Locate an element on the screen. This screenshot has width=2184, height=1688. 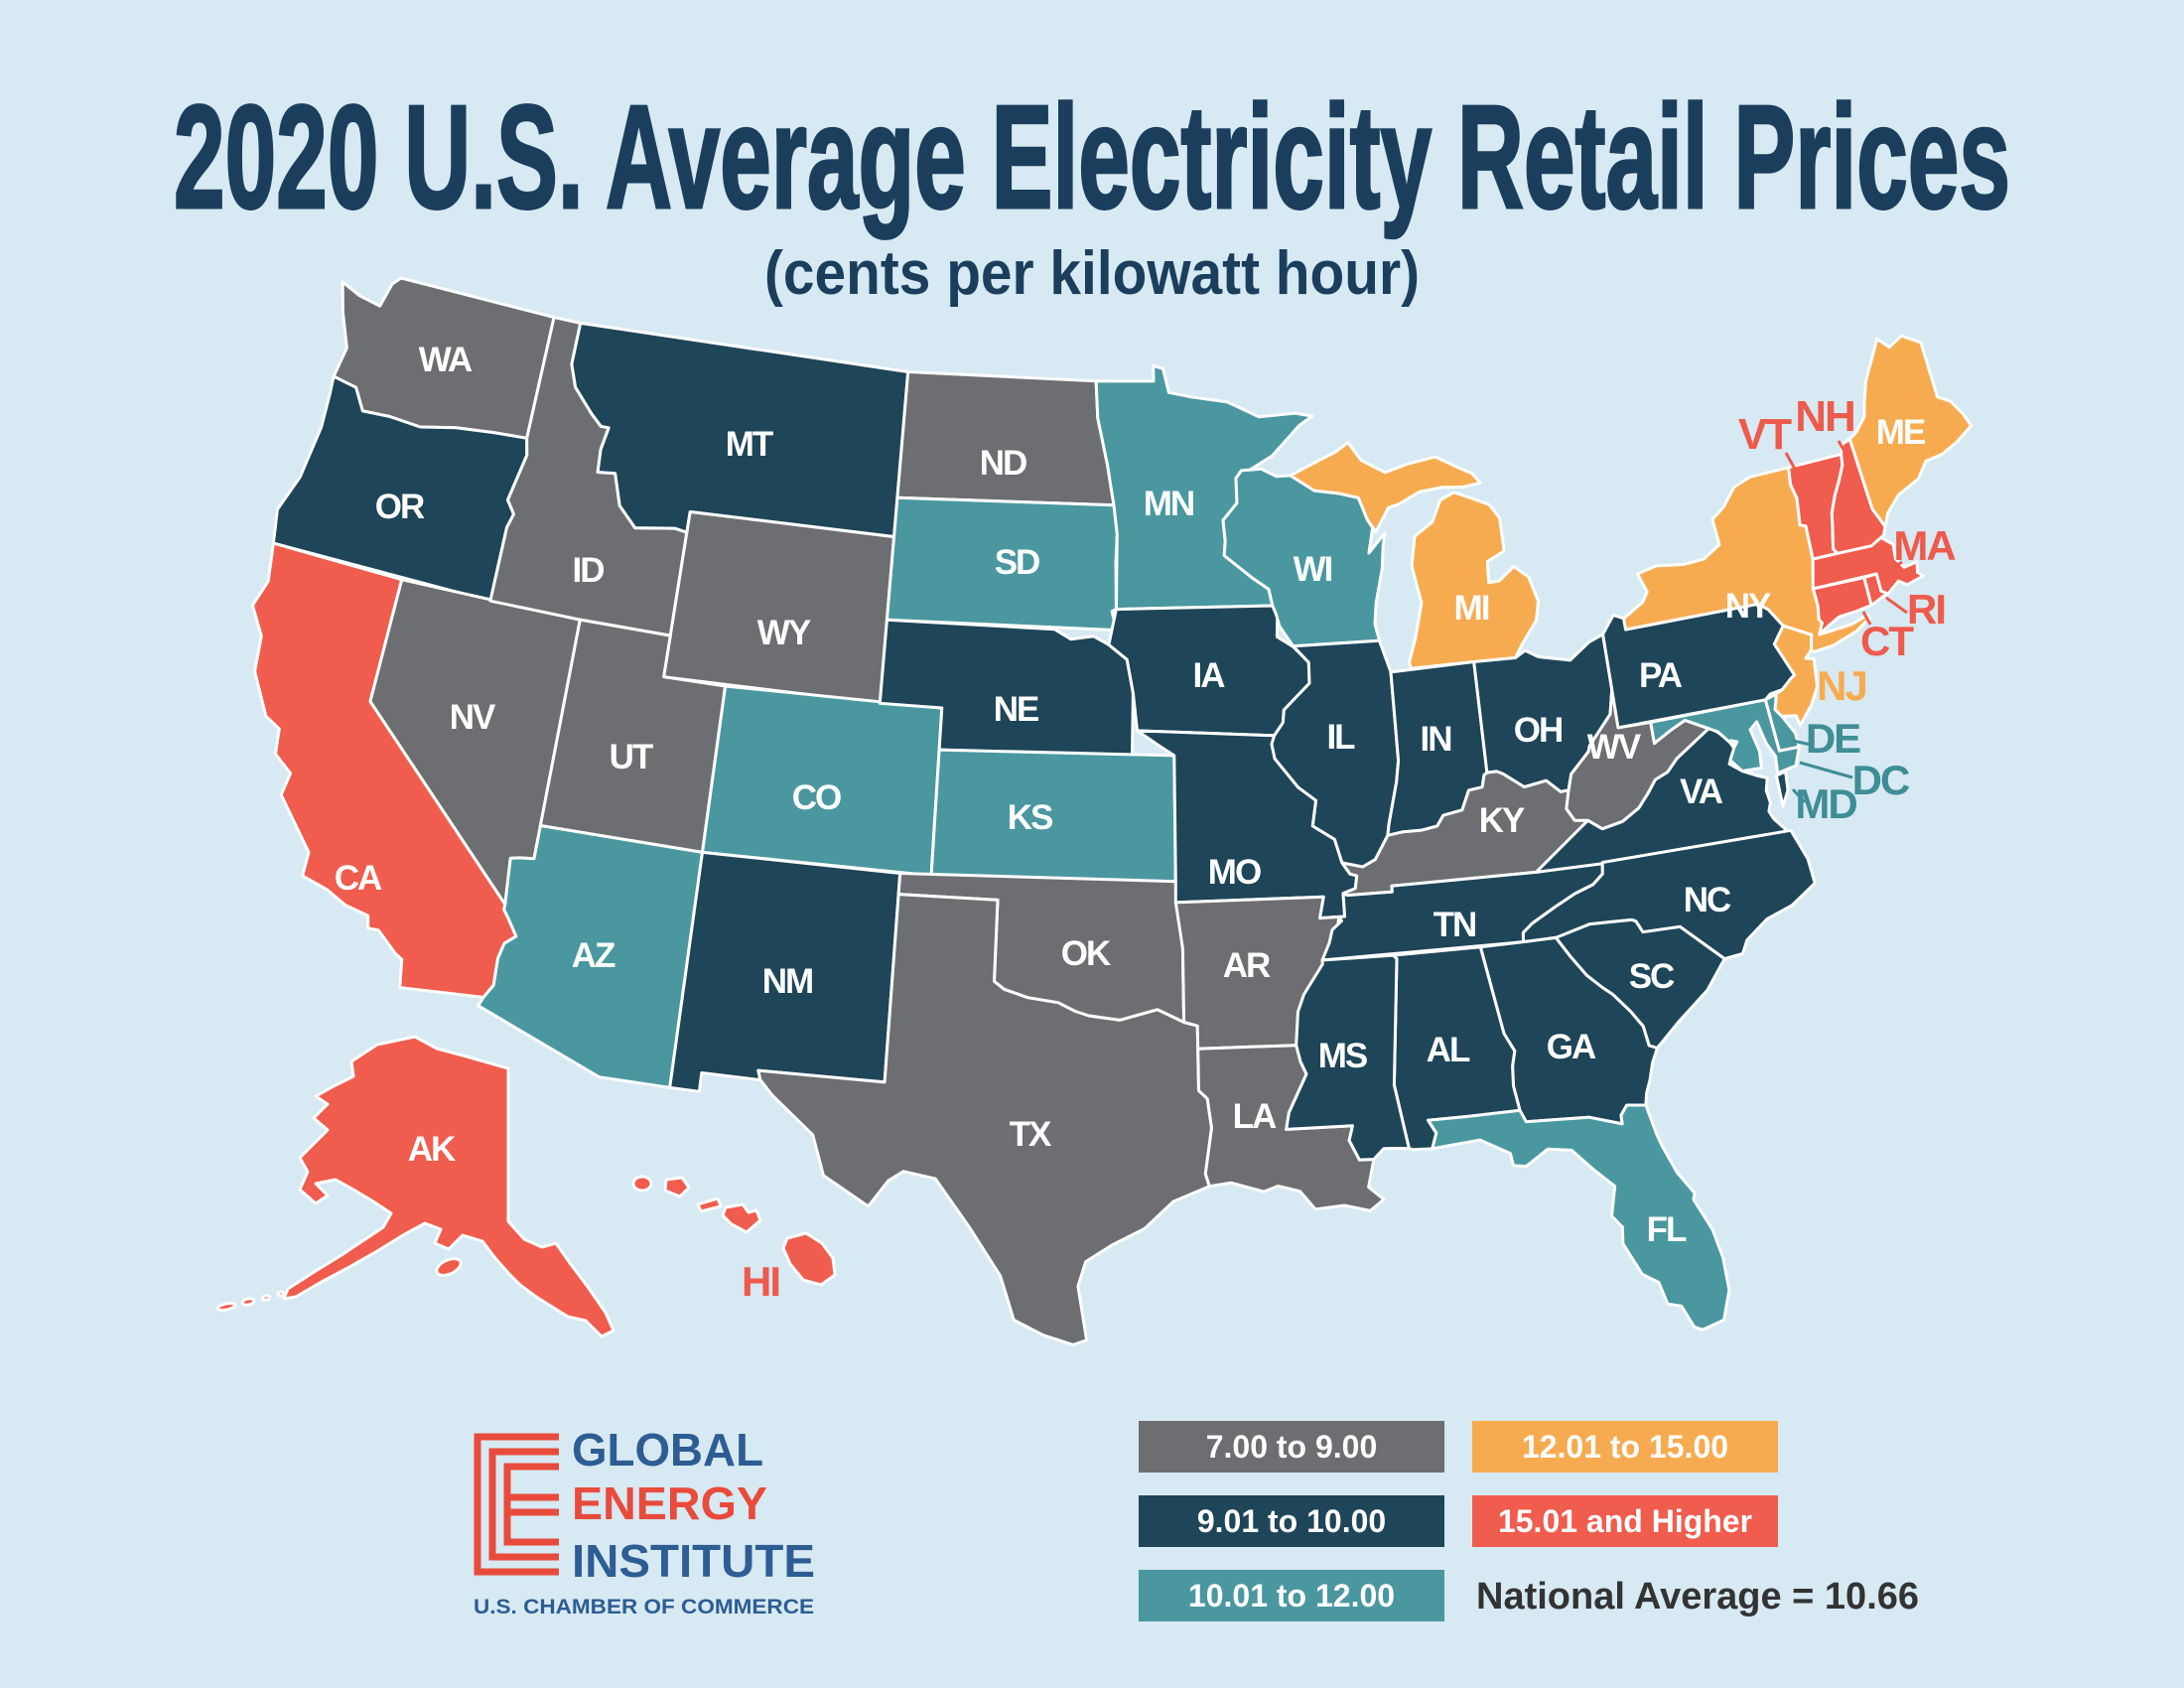
svg-text: NH is located at coordinates (1824, 416).